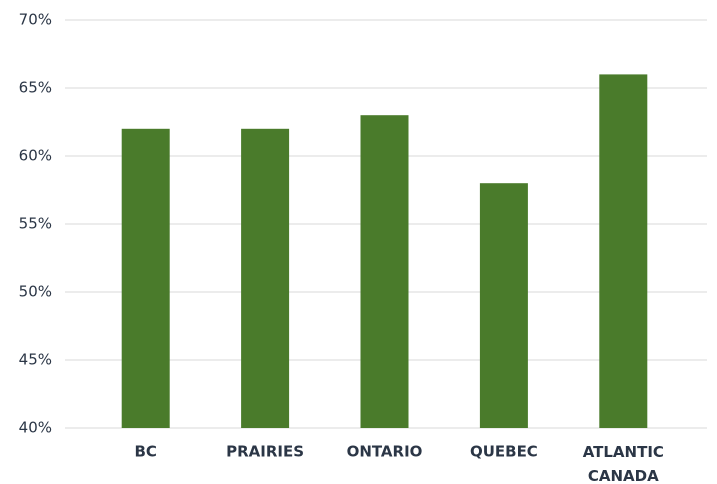 The height and width of the screenshot is (484, 717). I want to click on x-tick-label: PRAIRIES, so click(265, 452).